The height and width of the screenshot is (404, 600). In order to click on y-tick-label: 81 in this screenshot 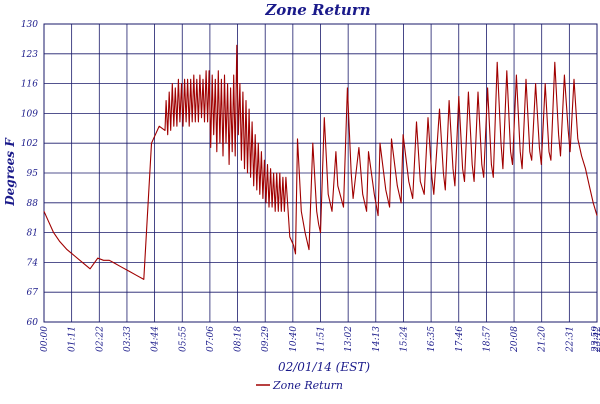, I will do `click(32, 234)`.